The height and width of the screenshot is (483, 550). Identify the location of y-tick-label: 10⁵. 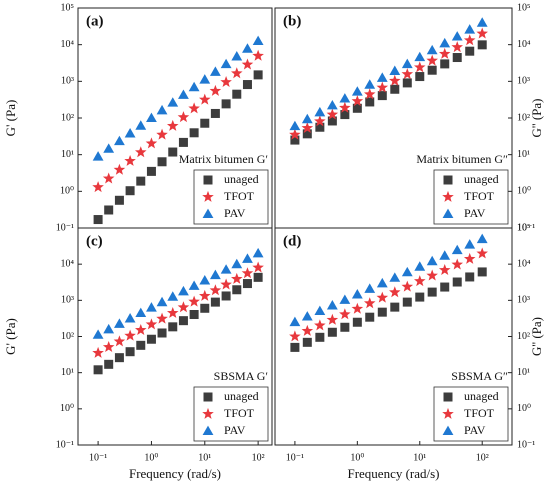
(524, 227).